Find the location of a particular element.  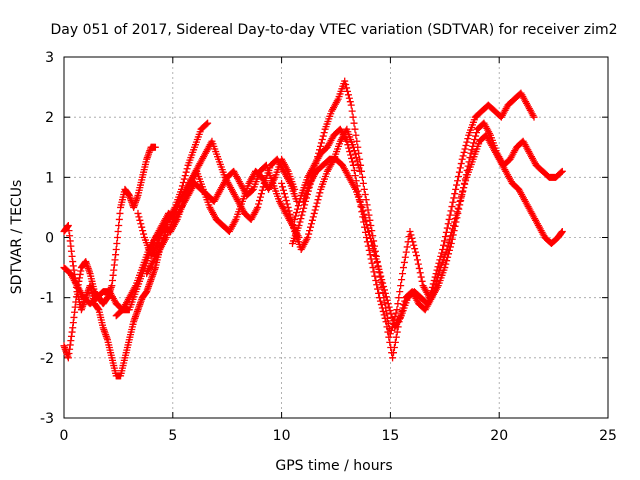

series-trace-j is located at coordinates (321, 189).